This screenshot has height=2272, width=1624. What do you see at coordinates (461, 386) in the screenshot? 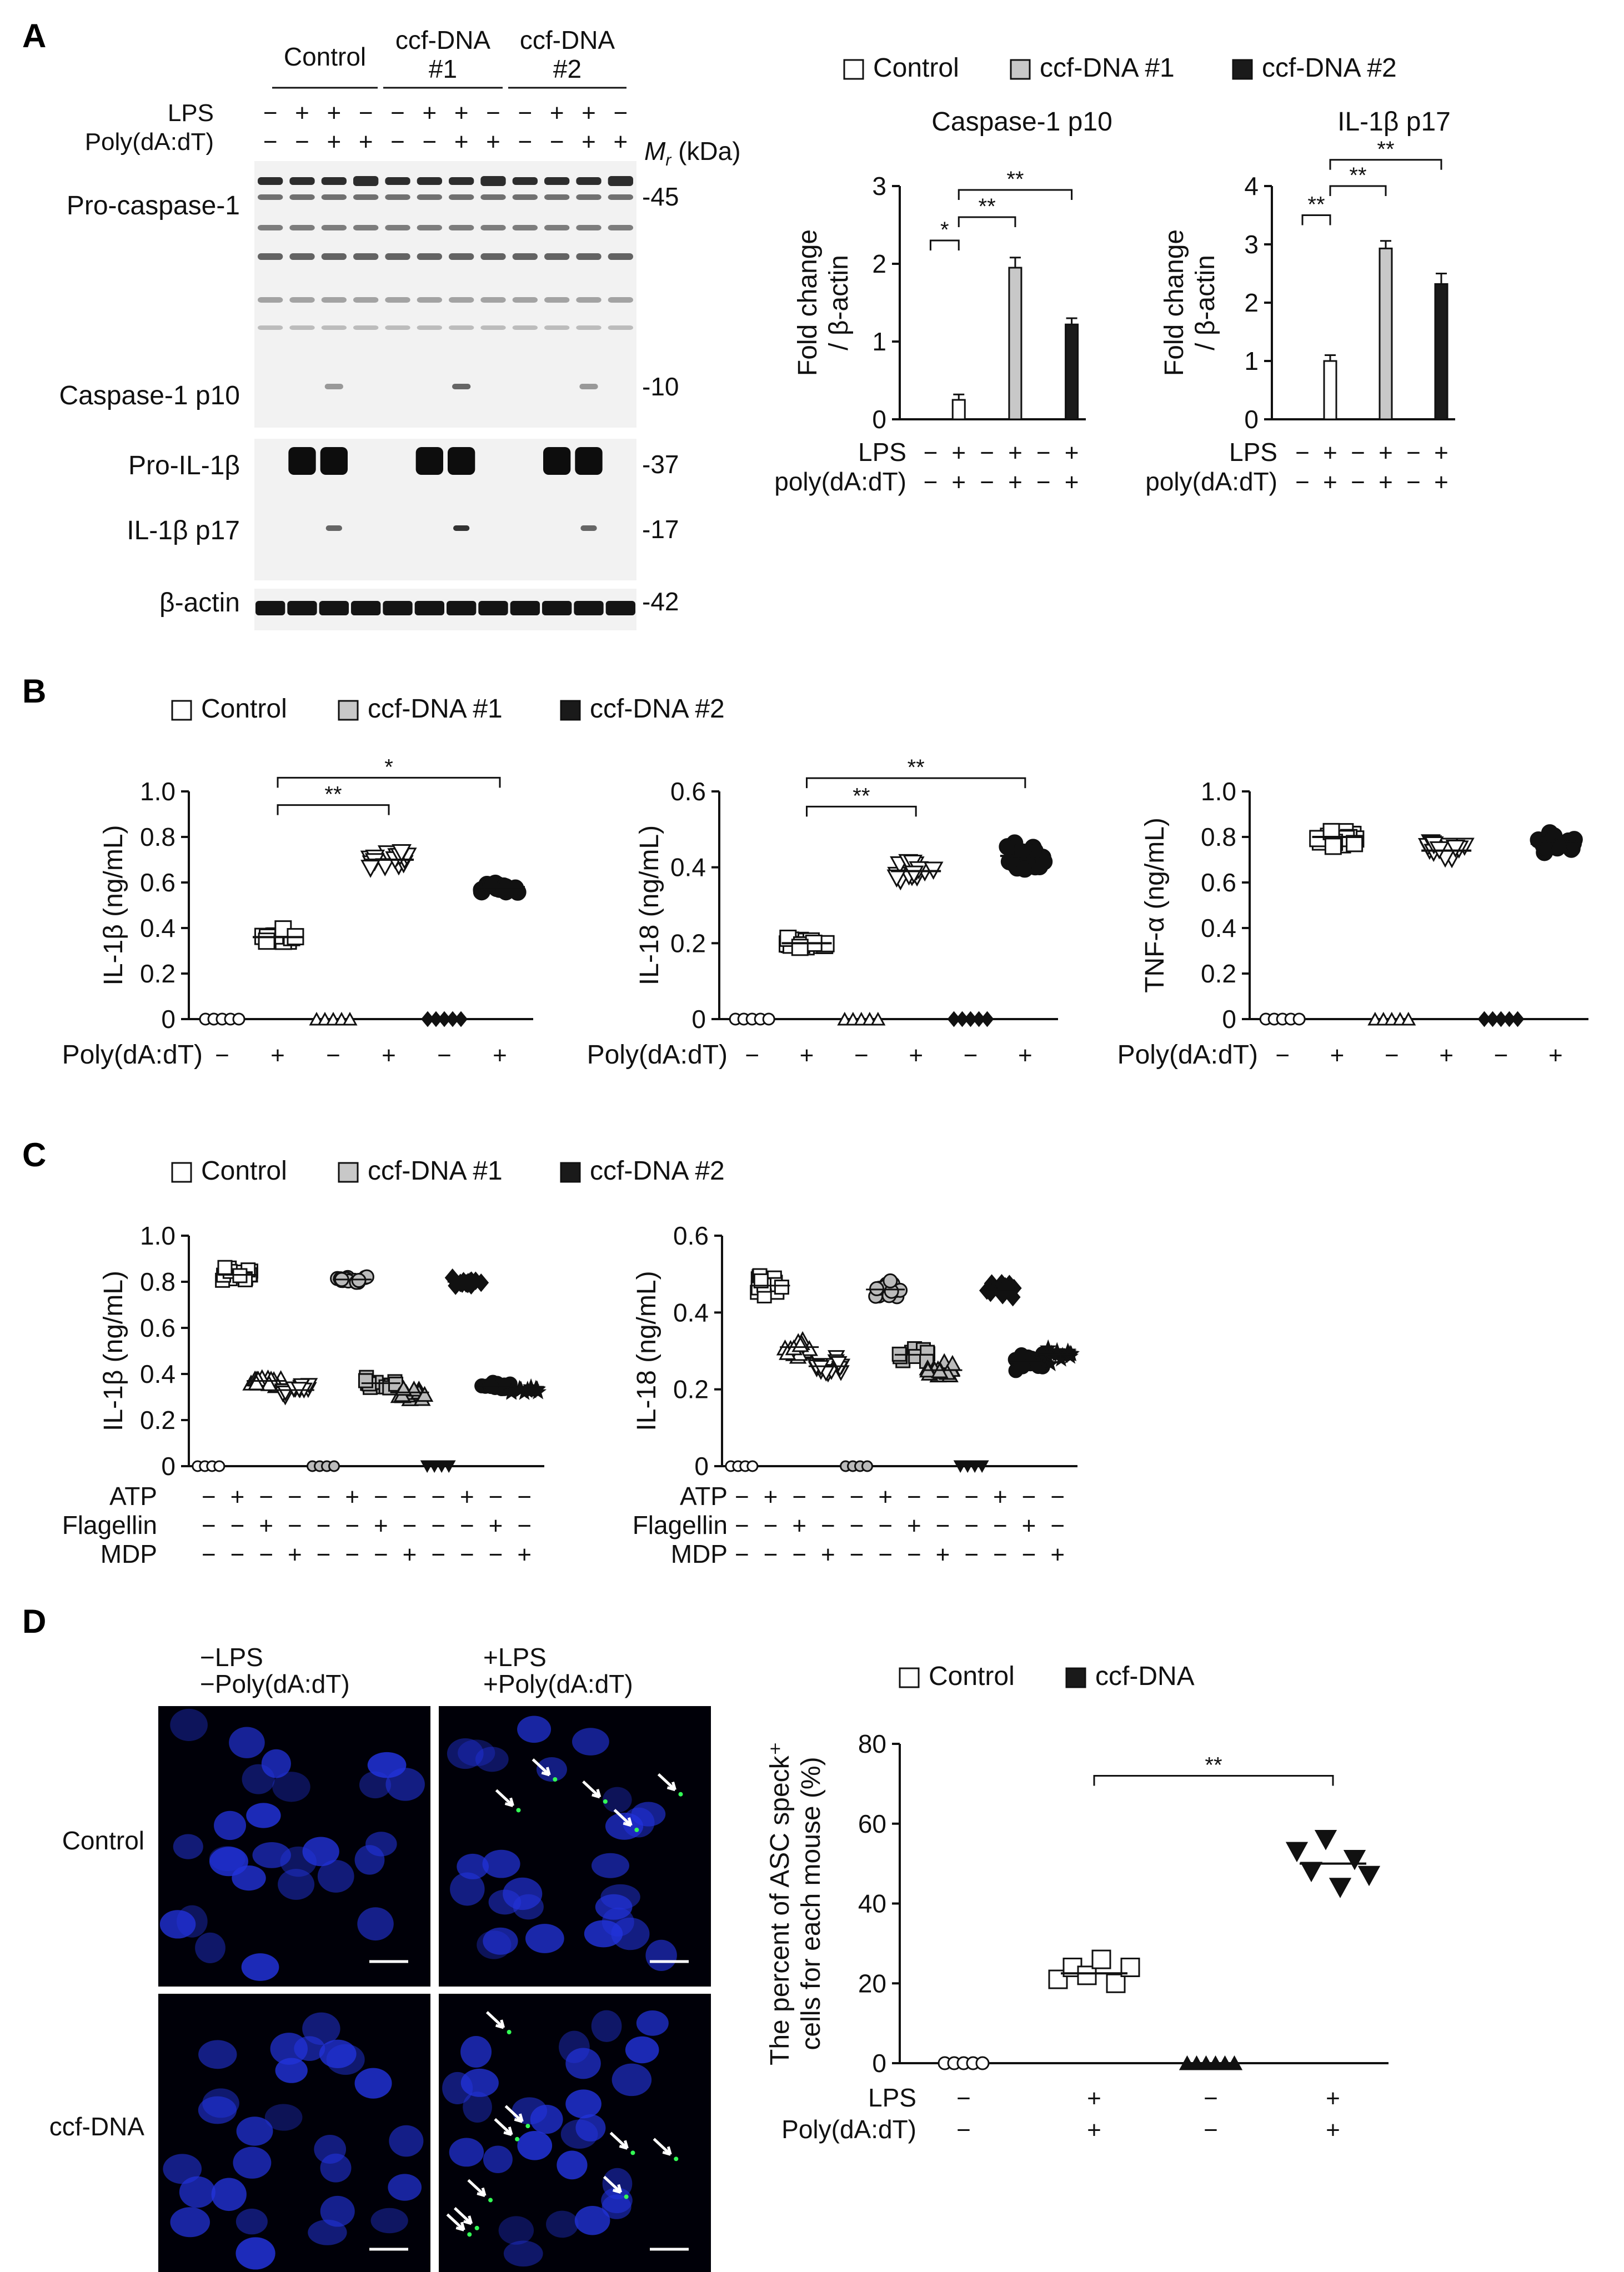
I see `blot-band-p10` at bounding box center [461, 386].